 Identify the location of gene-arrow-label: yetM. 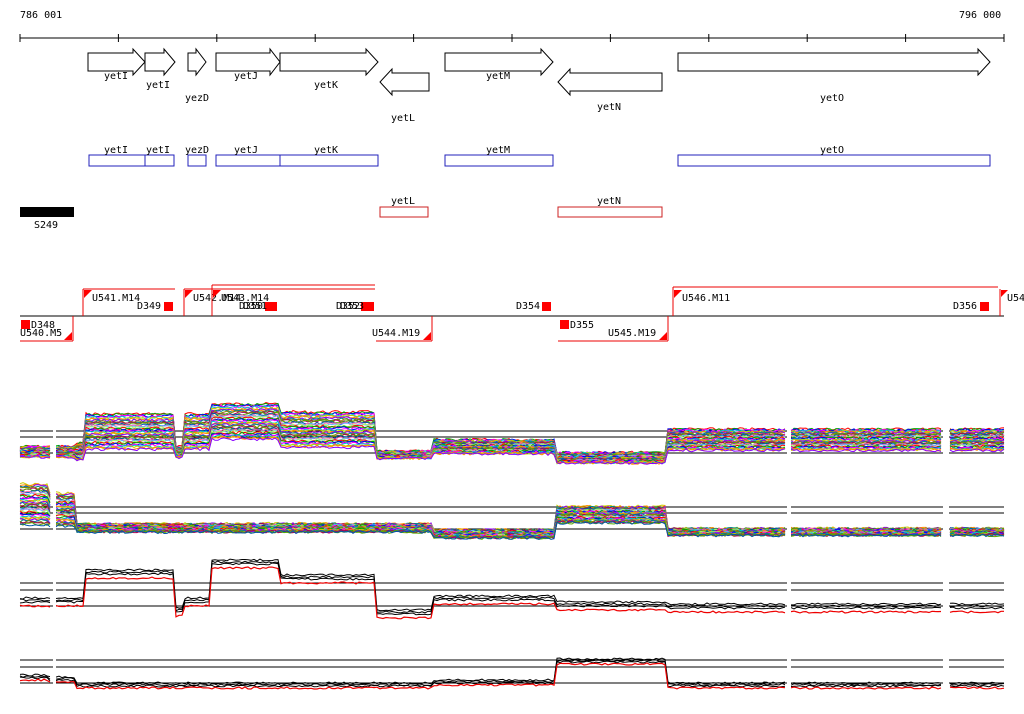
(498, 76).